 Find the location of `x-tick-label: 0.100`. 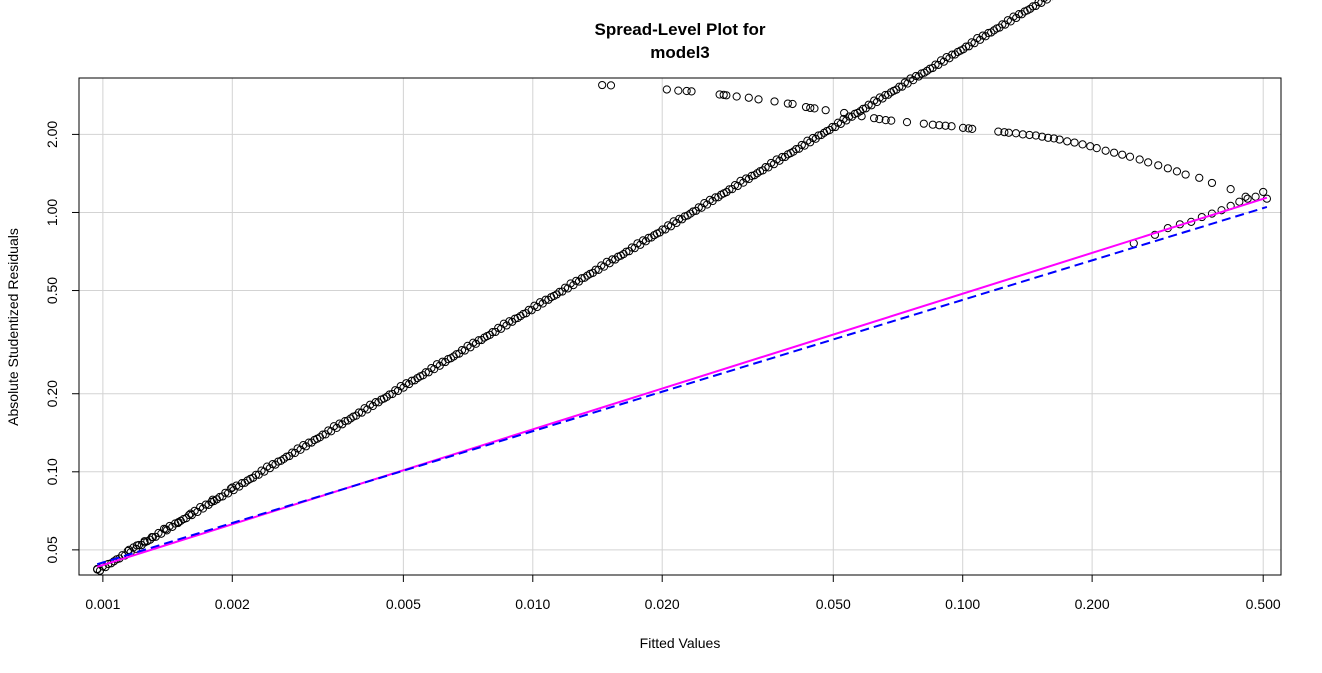

x-tick-label: 0.100 is located at coordinates (962, 604).